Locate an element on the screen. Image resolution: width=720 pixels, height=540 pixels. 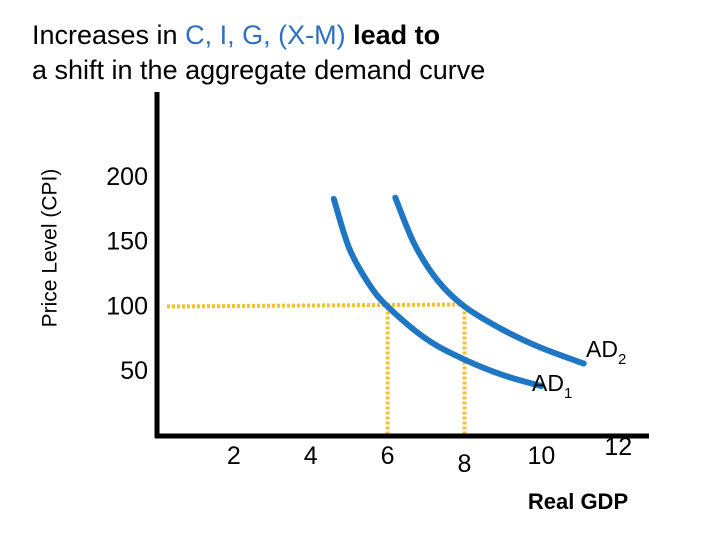
ad2-label-sub: 2 is located at coordinates (622, 359).